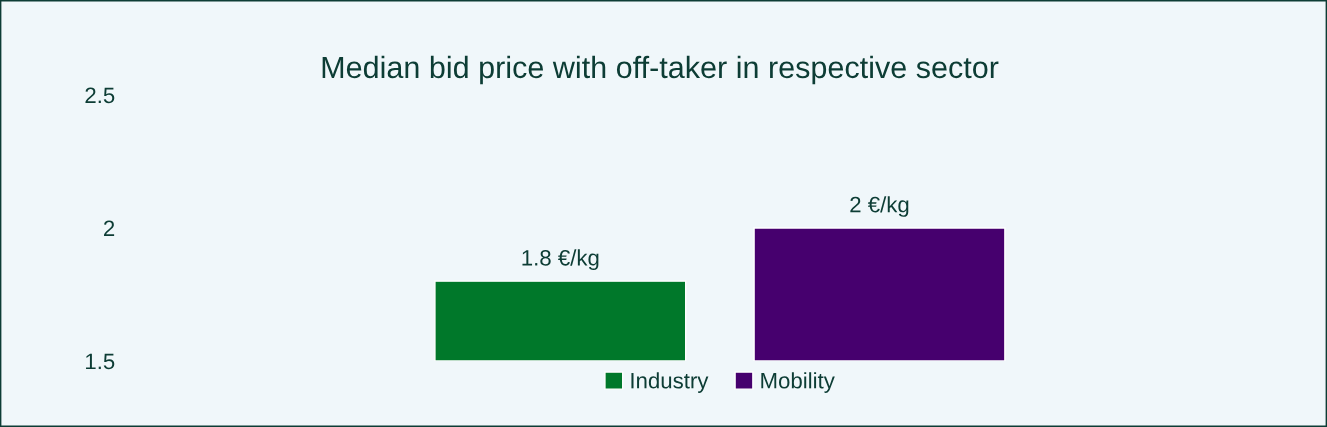  Describe the element at coordinates (560, 260) in the screenshot. I see `data-label: 1.8 €/kg` at that location.